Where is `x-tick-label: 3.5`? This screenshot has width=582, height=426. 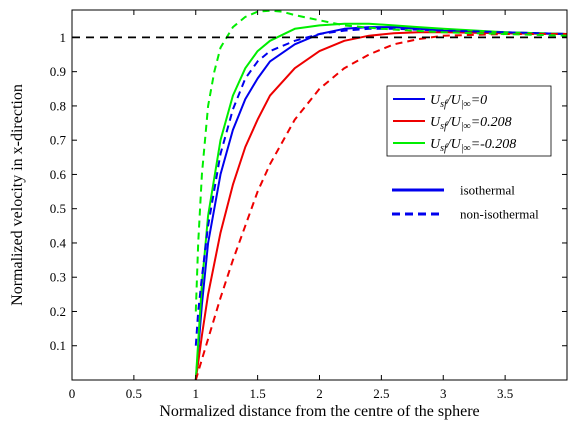
x-tick-label: 3.5 is located at coordinates (505, 393).